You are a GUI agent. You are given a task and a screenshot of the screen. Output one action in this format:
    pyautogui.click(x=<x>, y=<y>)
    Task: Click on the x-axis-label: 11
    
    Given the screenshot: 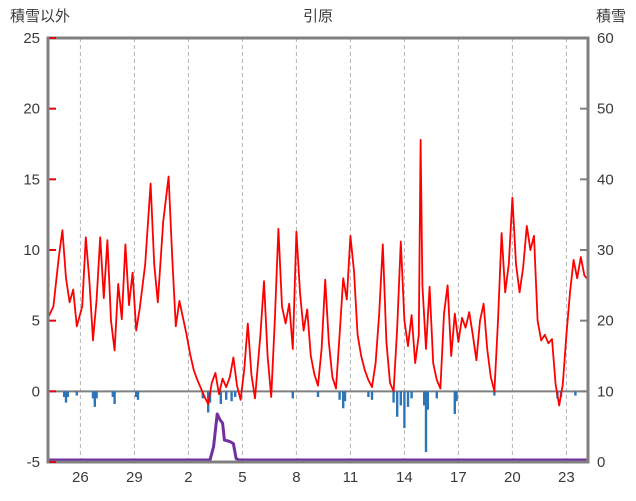 What is the action you would take?
    pyautogui.click(x=351, y=477)
    